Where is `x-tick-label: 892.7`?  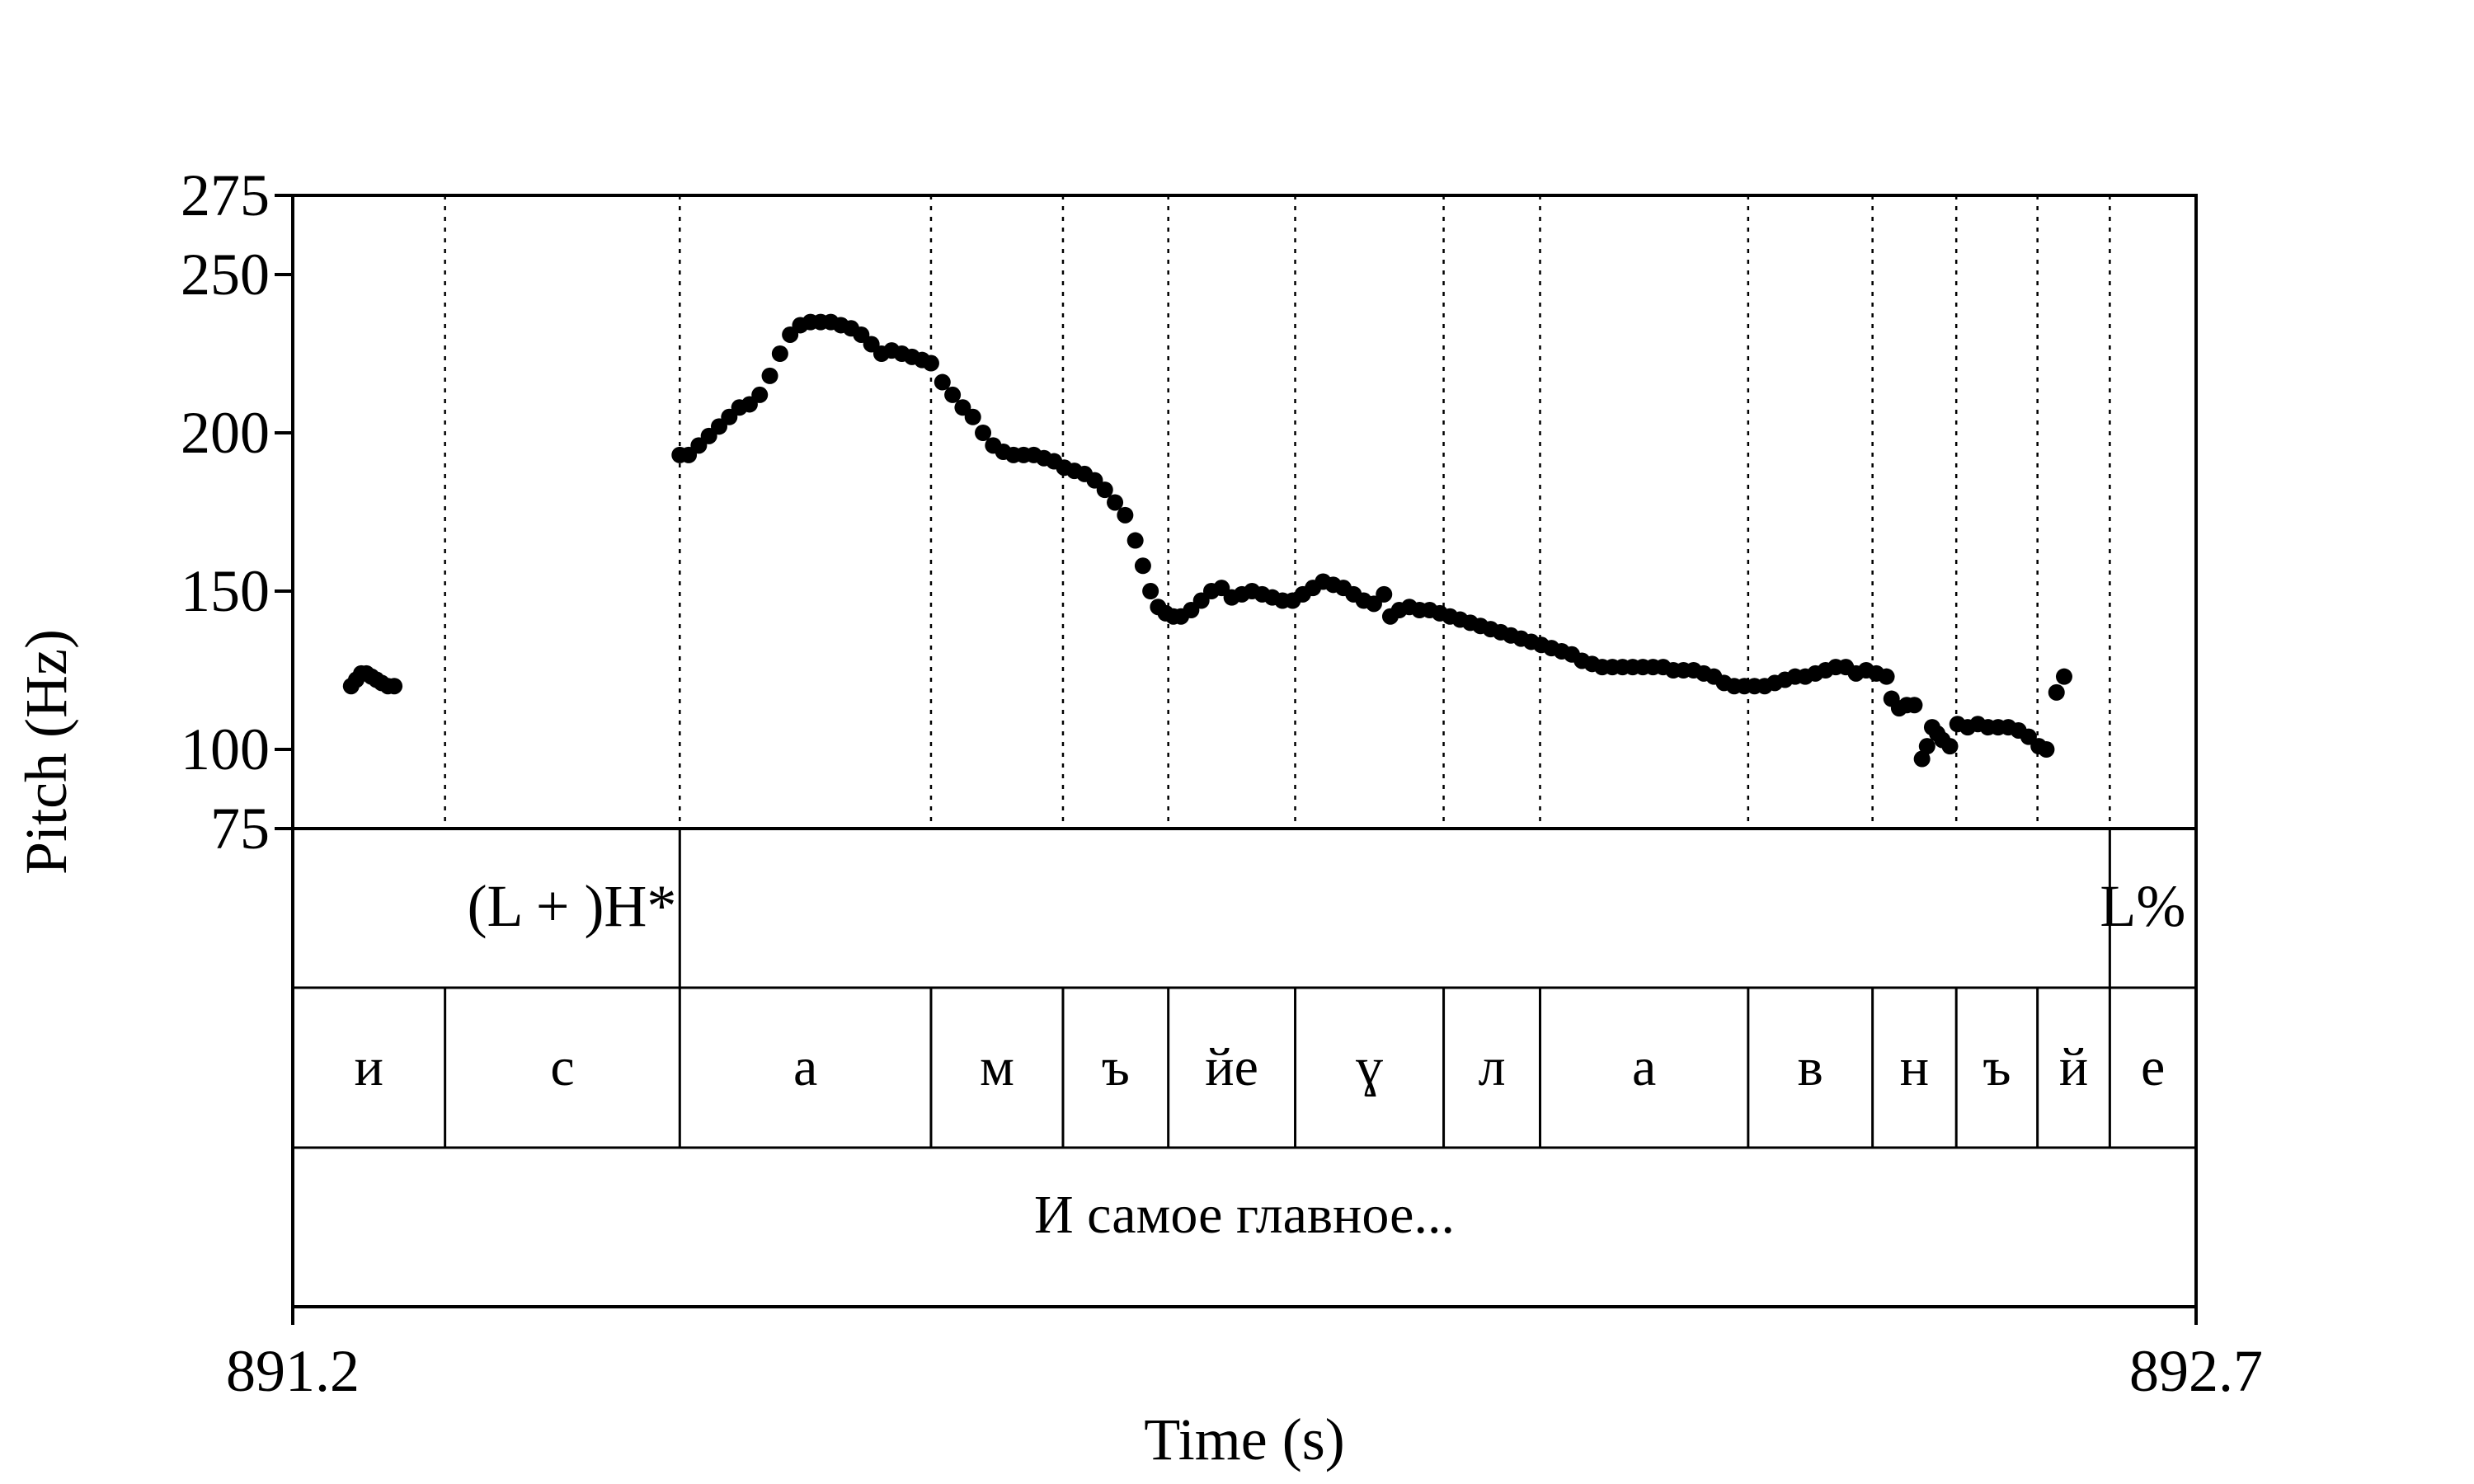
x-tick-label: 892.7 is located at coordinates (2196, 1371).